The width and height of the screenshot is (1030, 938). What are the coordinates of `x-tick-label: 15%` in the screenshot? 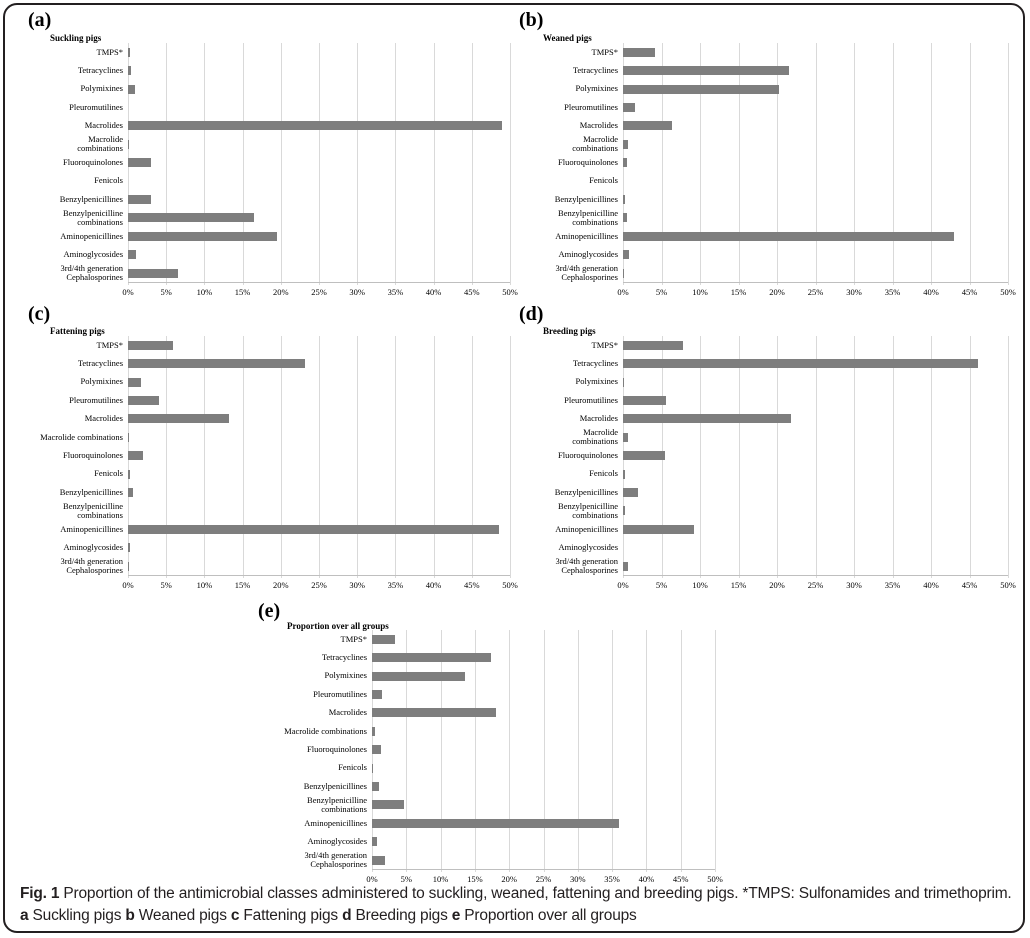 It's located at (242, 292).